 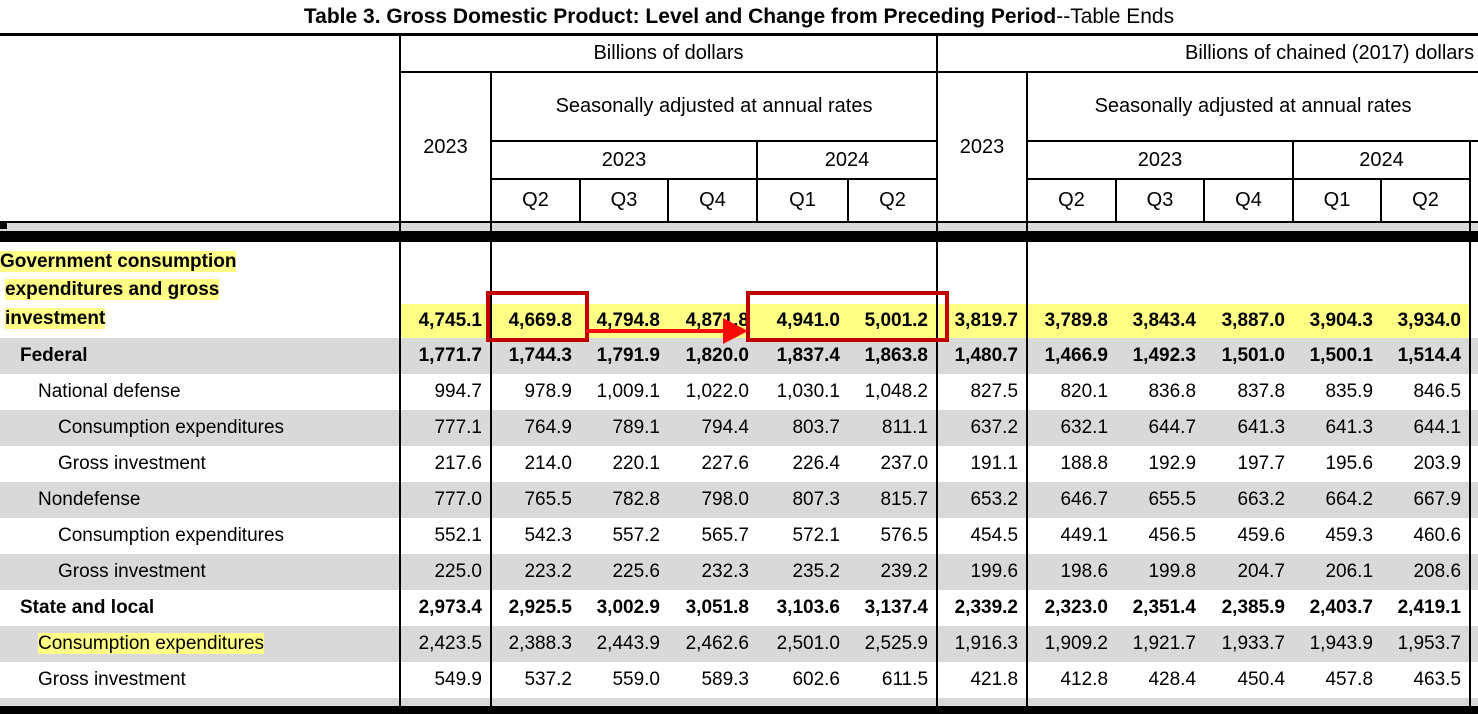 What do you see at coordinates (893, 428) in the screenshot?
I see `cell: 811.1` at bounding box center [893, 428].